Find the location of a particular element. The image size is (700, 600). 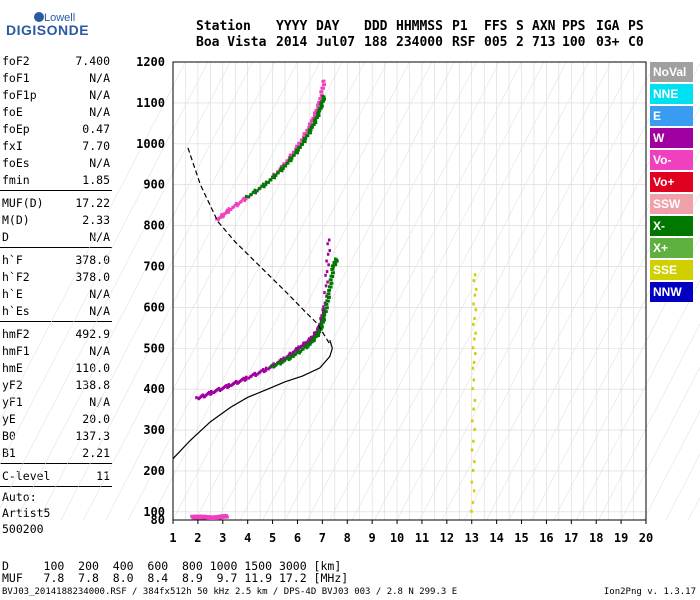

parameter-value: 7.400 is located at coordinates (92, 61).